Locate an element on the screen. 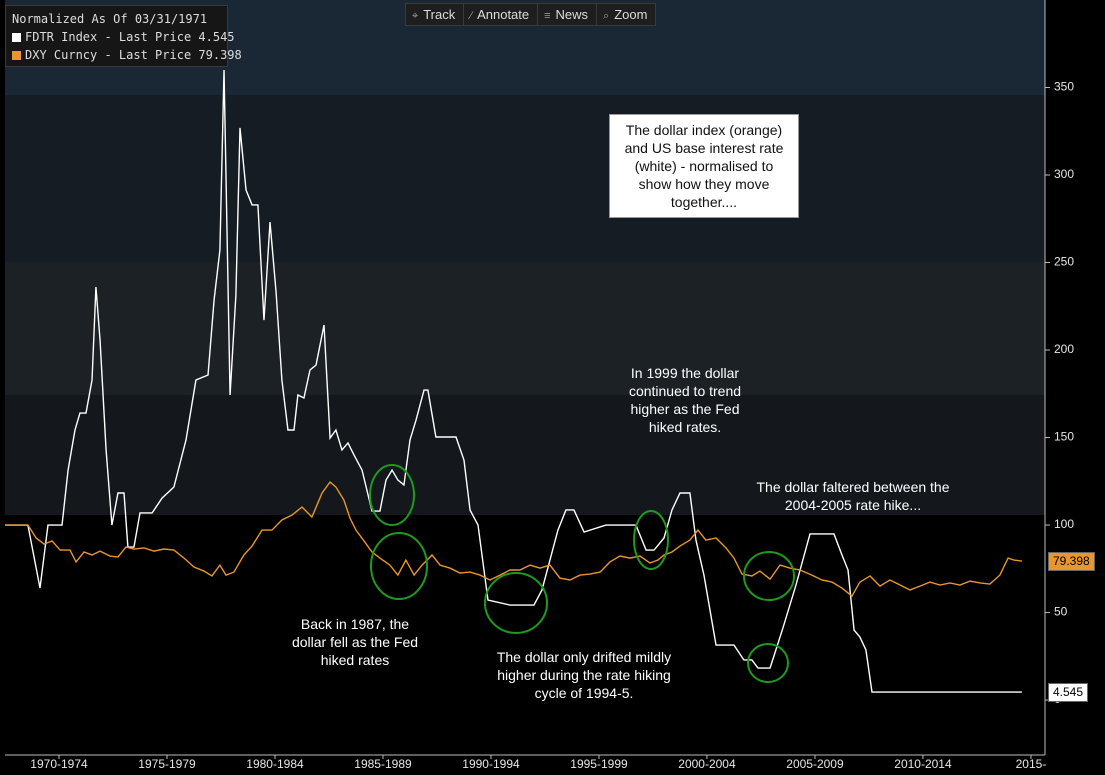  toolbar-icon: ≡ is located at coordinates (547, 16).